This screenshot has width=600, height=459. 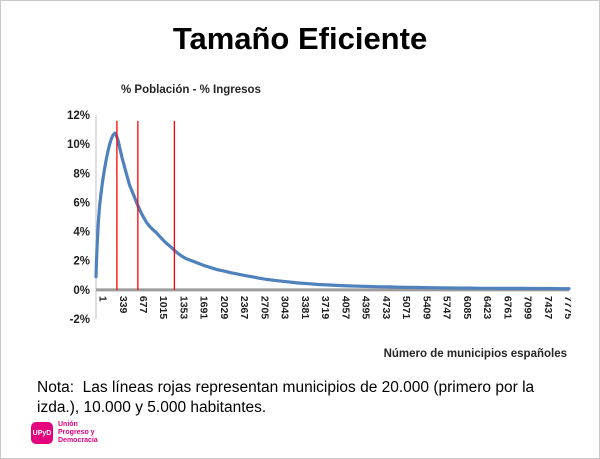 What do you see at coordinates (487, 308) in the screenshot?
I see `x-tick-label: 6423` at bounding box center [487, 308].